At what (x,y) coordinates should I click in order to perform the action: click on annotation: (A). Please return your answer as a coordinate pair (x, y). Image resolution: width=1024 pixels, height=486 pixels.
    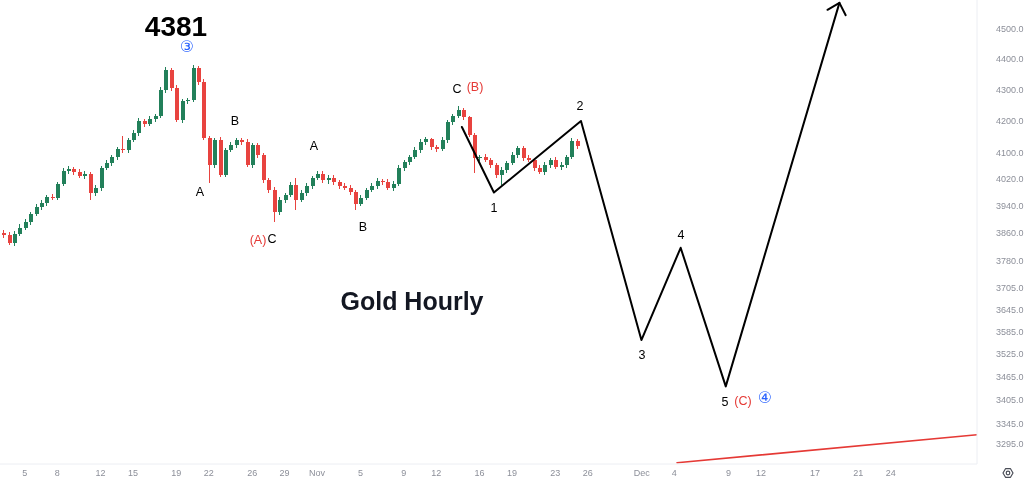
    Looking at the image, I should click on (258, 239).